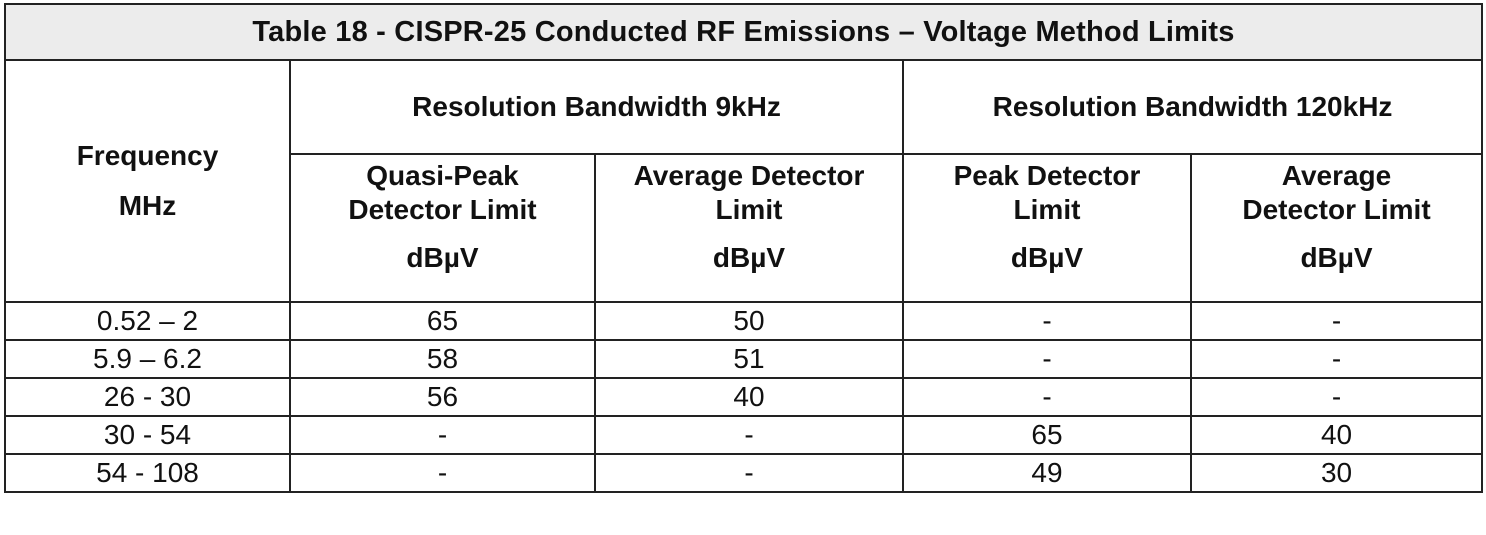 This screenshot has width=1486, height=535. Describe the element at coordinates (147, 397) in the screenshot. I see `frequency-cell: 26 - 30` at that location.